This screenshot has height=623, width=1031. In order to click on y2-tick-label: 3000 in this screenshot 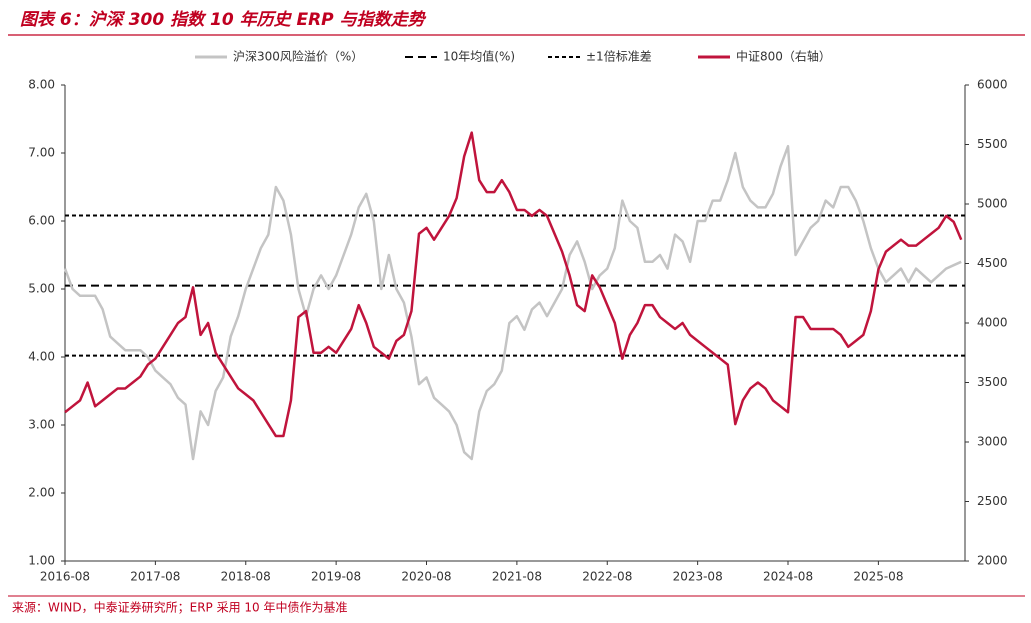, I will do `click(992, 442)`.